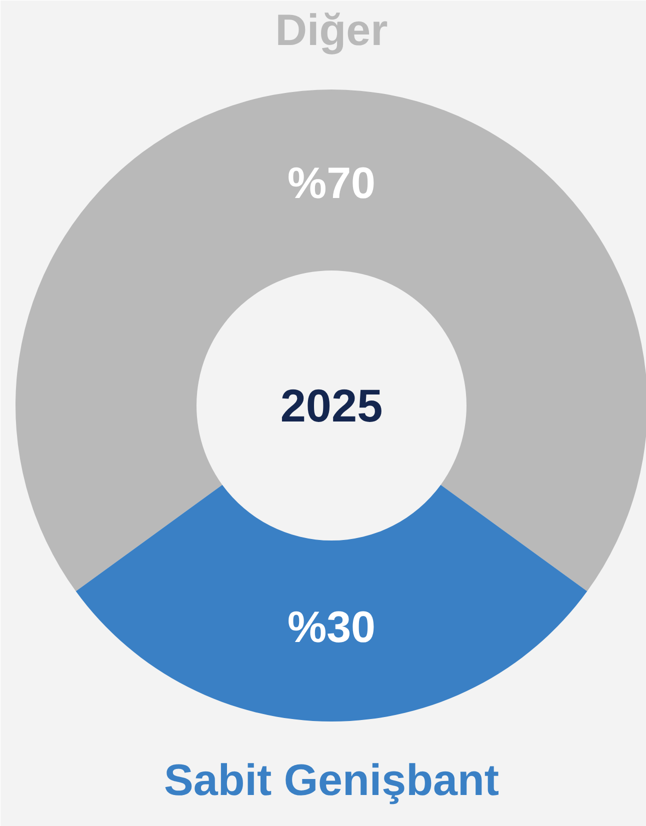 This screenshot has width=646, height=826. What do you see at coordinates (331, 406) in the screenshot?
I see `text: 2025` at bounding box center [331, 406].